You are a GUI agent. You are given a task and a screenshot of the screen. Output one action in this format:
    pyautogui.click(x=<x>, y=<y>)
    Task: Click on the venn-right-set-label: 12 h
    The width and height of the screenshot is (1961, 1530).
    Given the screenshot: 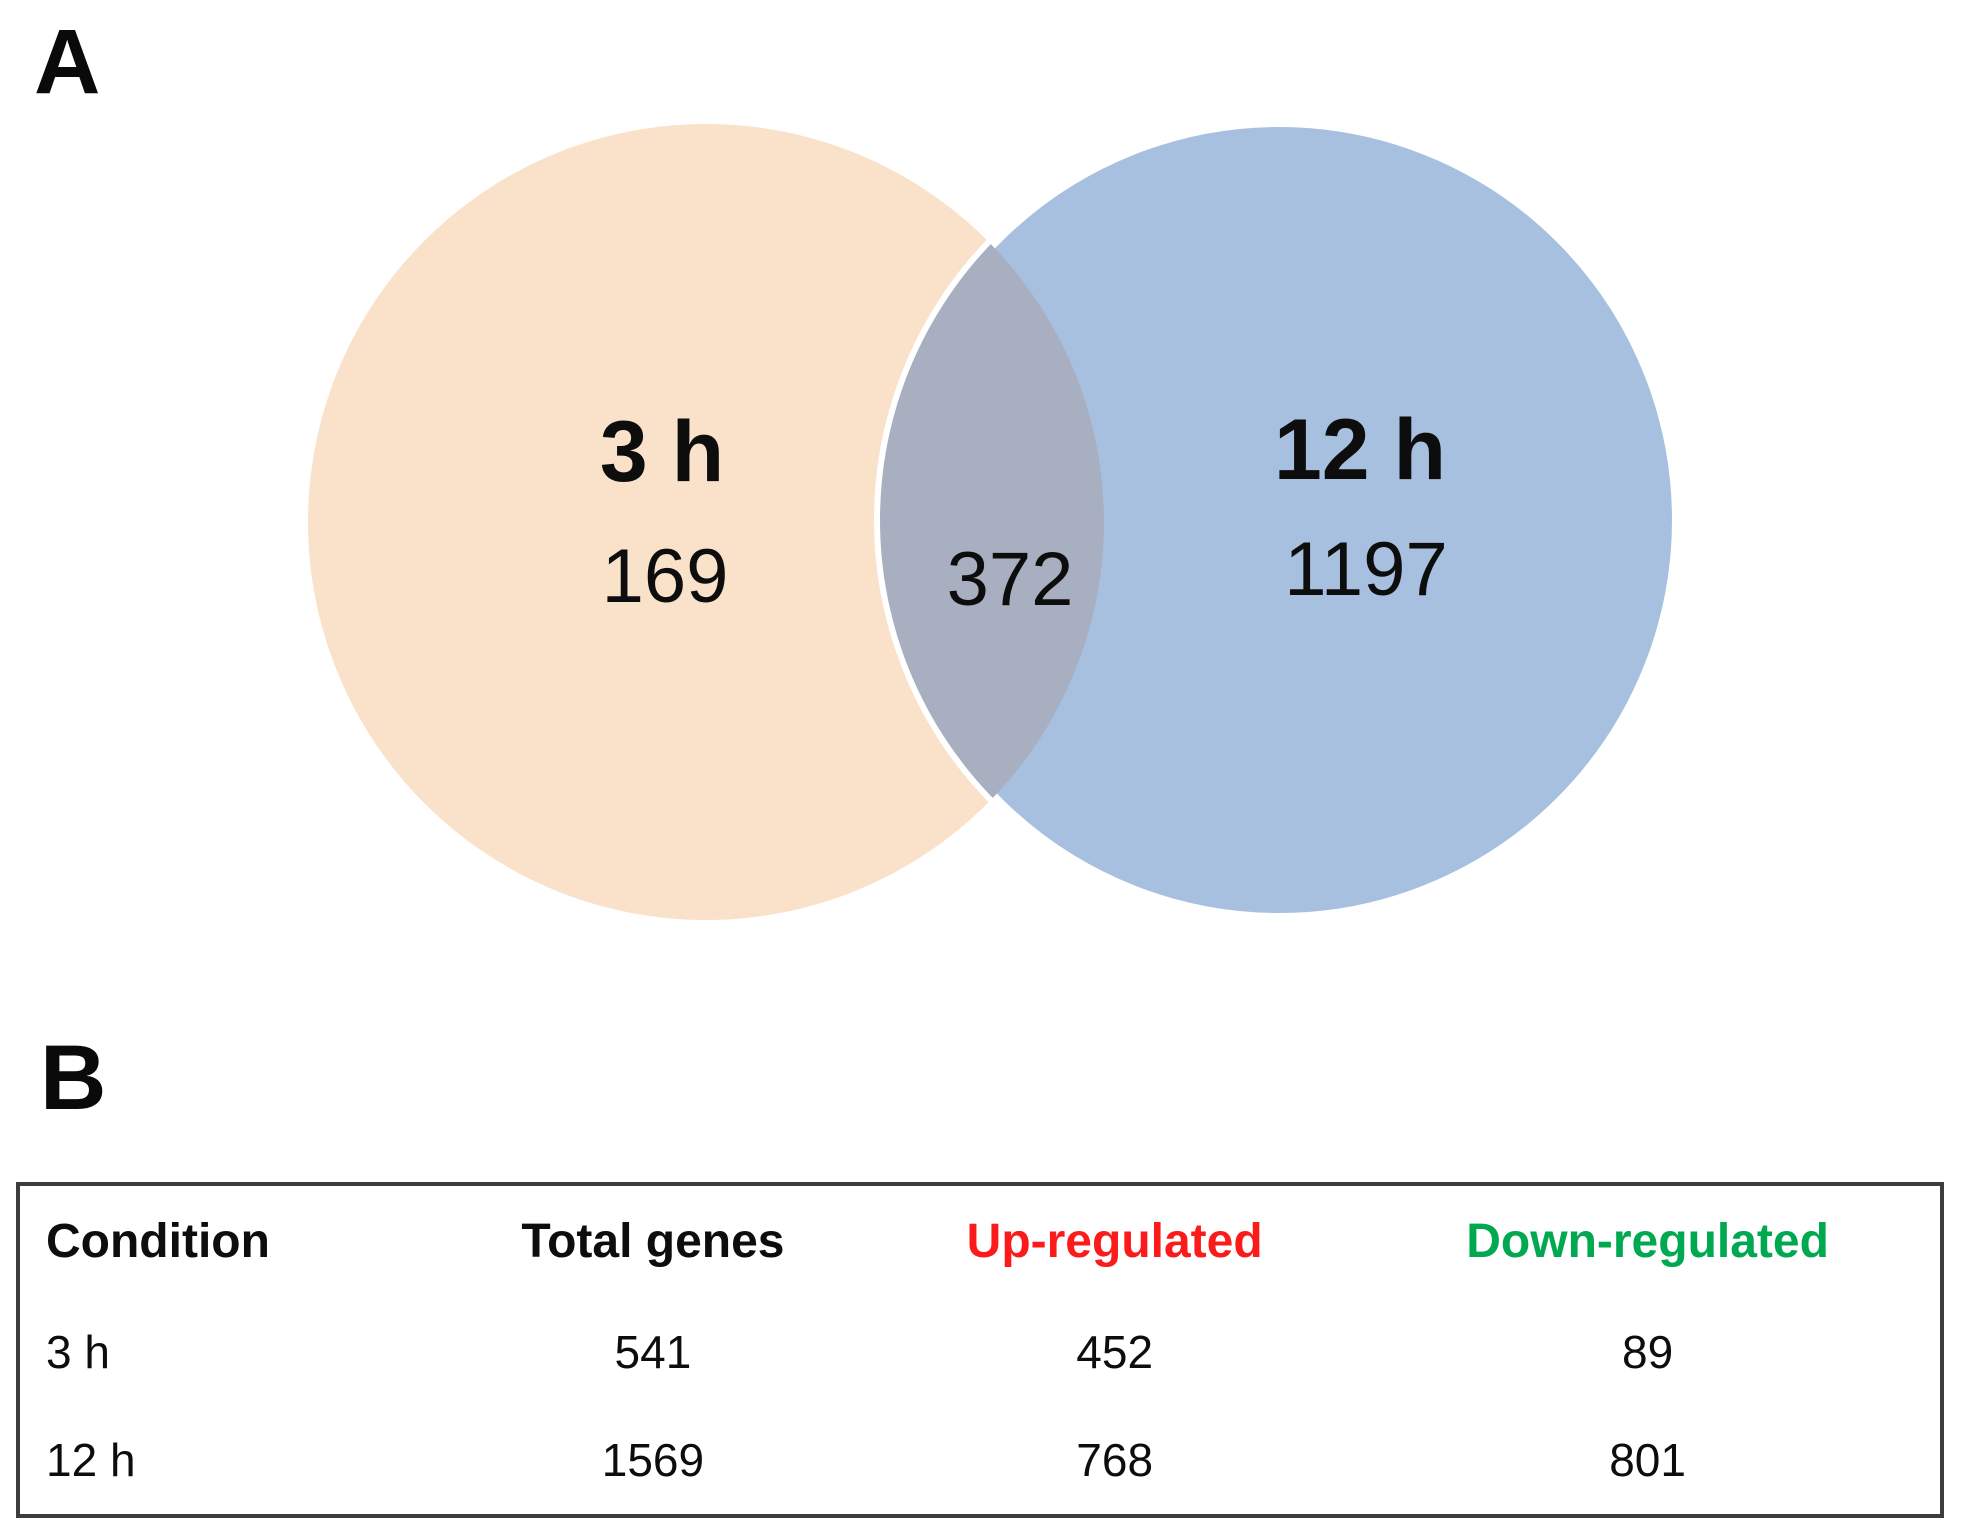 What is the action you would take?
    pyautogui.click(x=1360, y=450)
    